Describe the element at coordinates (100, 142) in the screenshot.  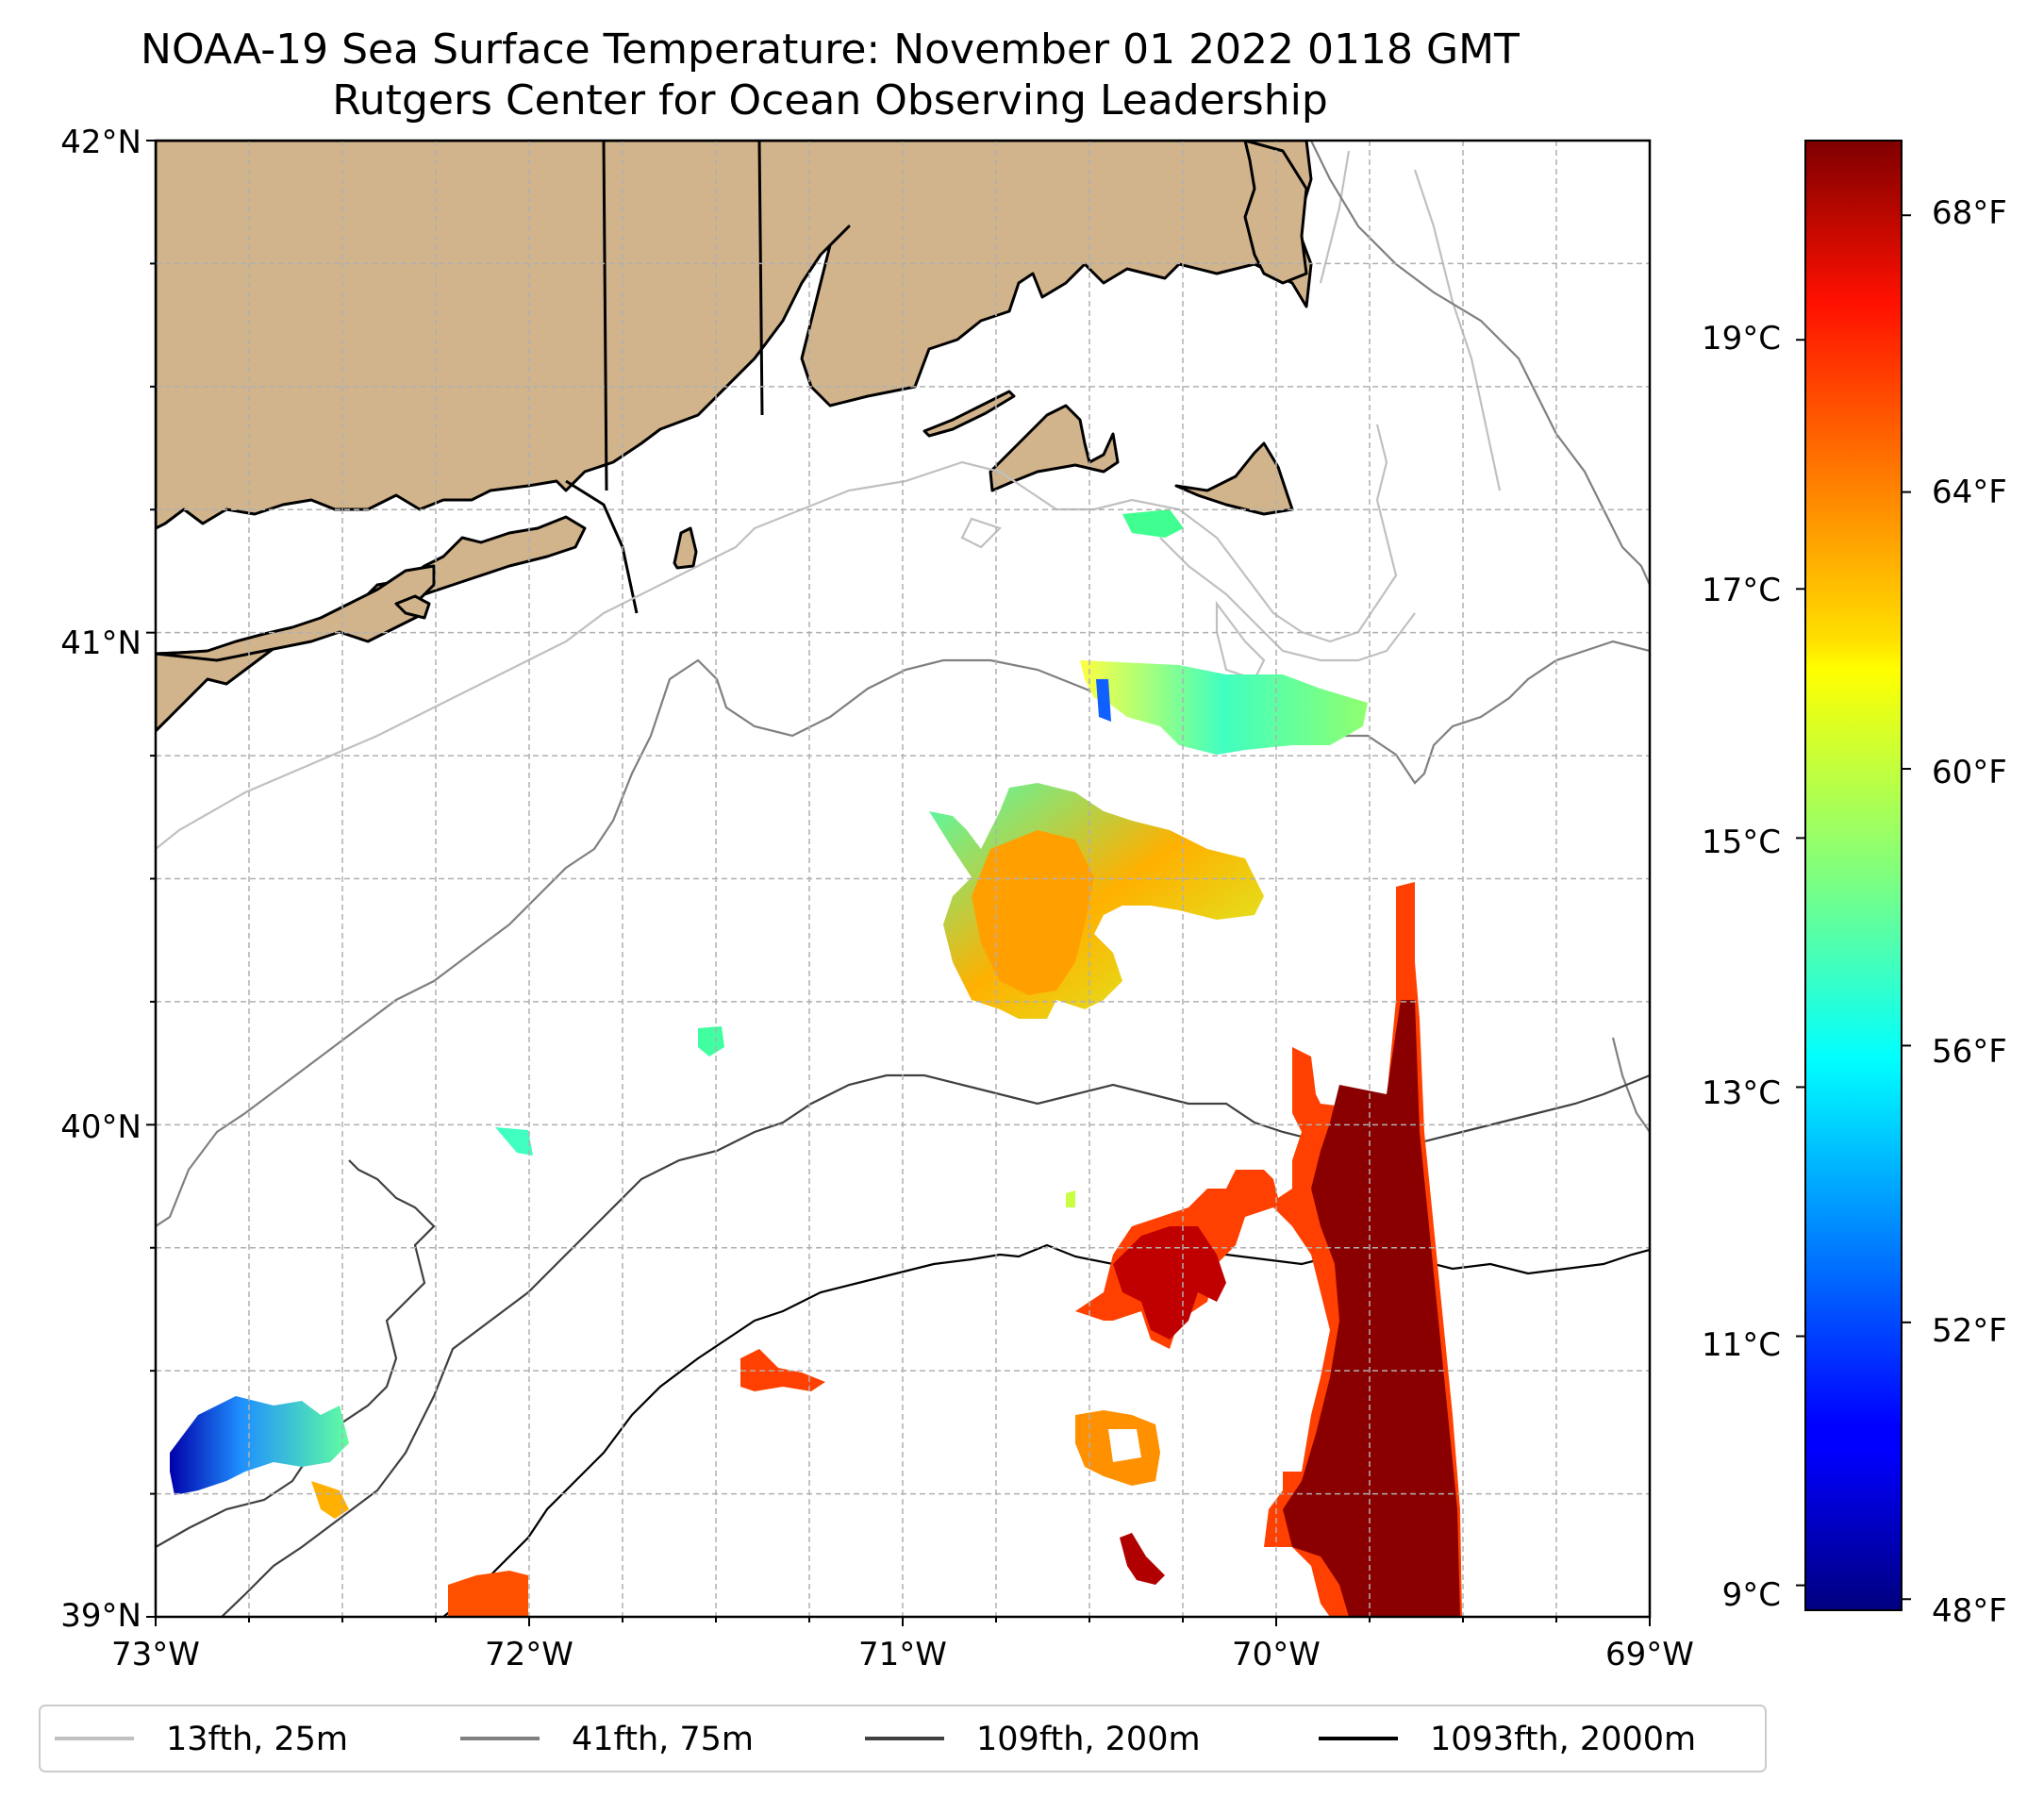
I see `lat-label-42n: 42°N` at that location.